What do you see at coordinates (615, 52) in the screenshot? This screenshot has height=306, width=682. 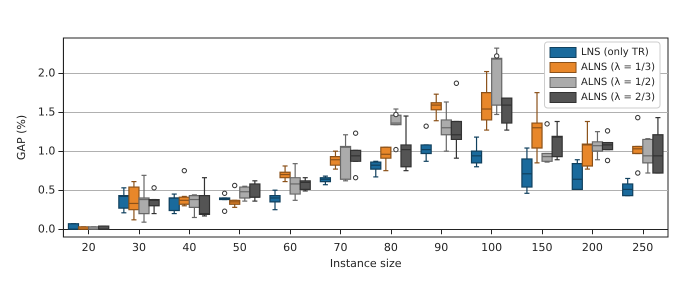 I see `legend-label: LNS (only TR)` at bounding box center [615, 52].